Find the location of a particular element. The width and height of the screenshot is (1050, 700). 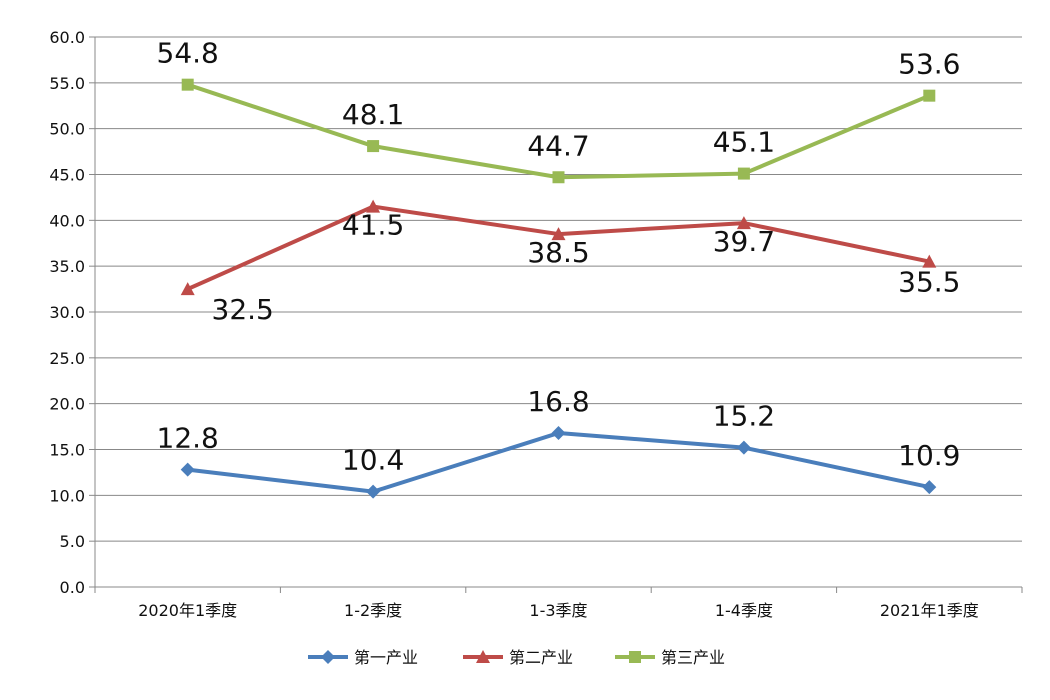

y-tick-label: 55.0 is located at coordinates (67, 83).